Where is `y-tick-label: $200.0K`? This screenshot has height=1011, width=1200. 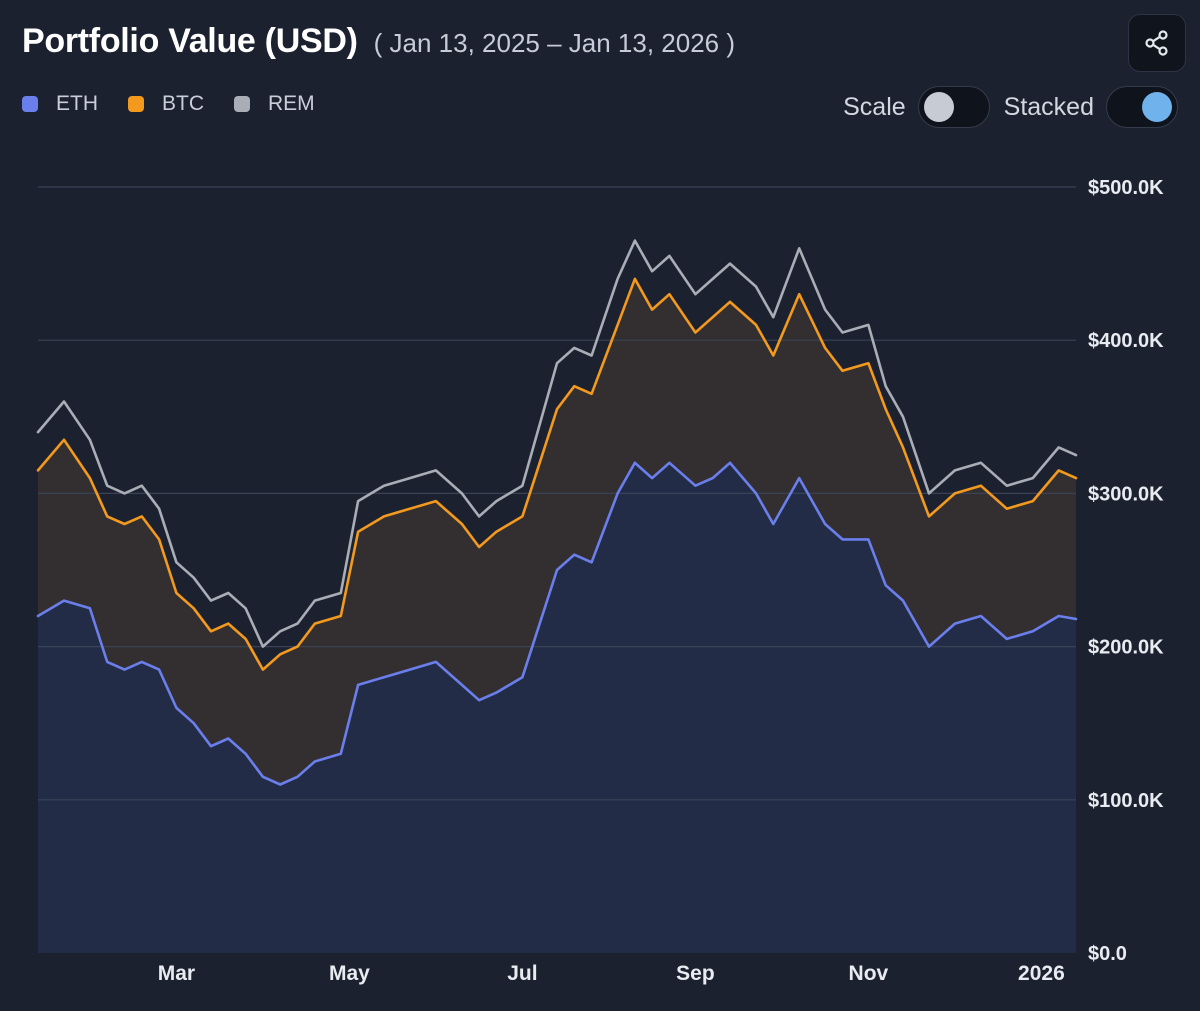
y-tick-label: $200.0K is located at coordinates (1126, 648).